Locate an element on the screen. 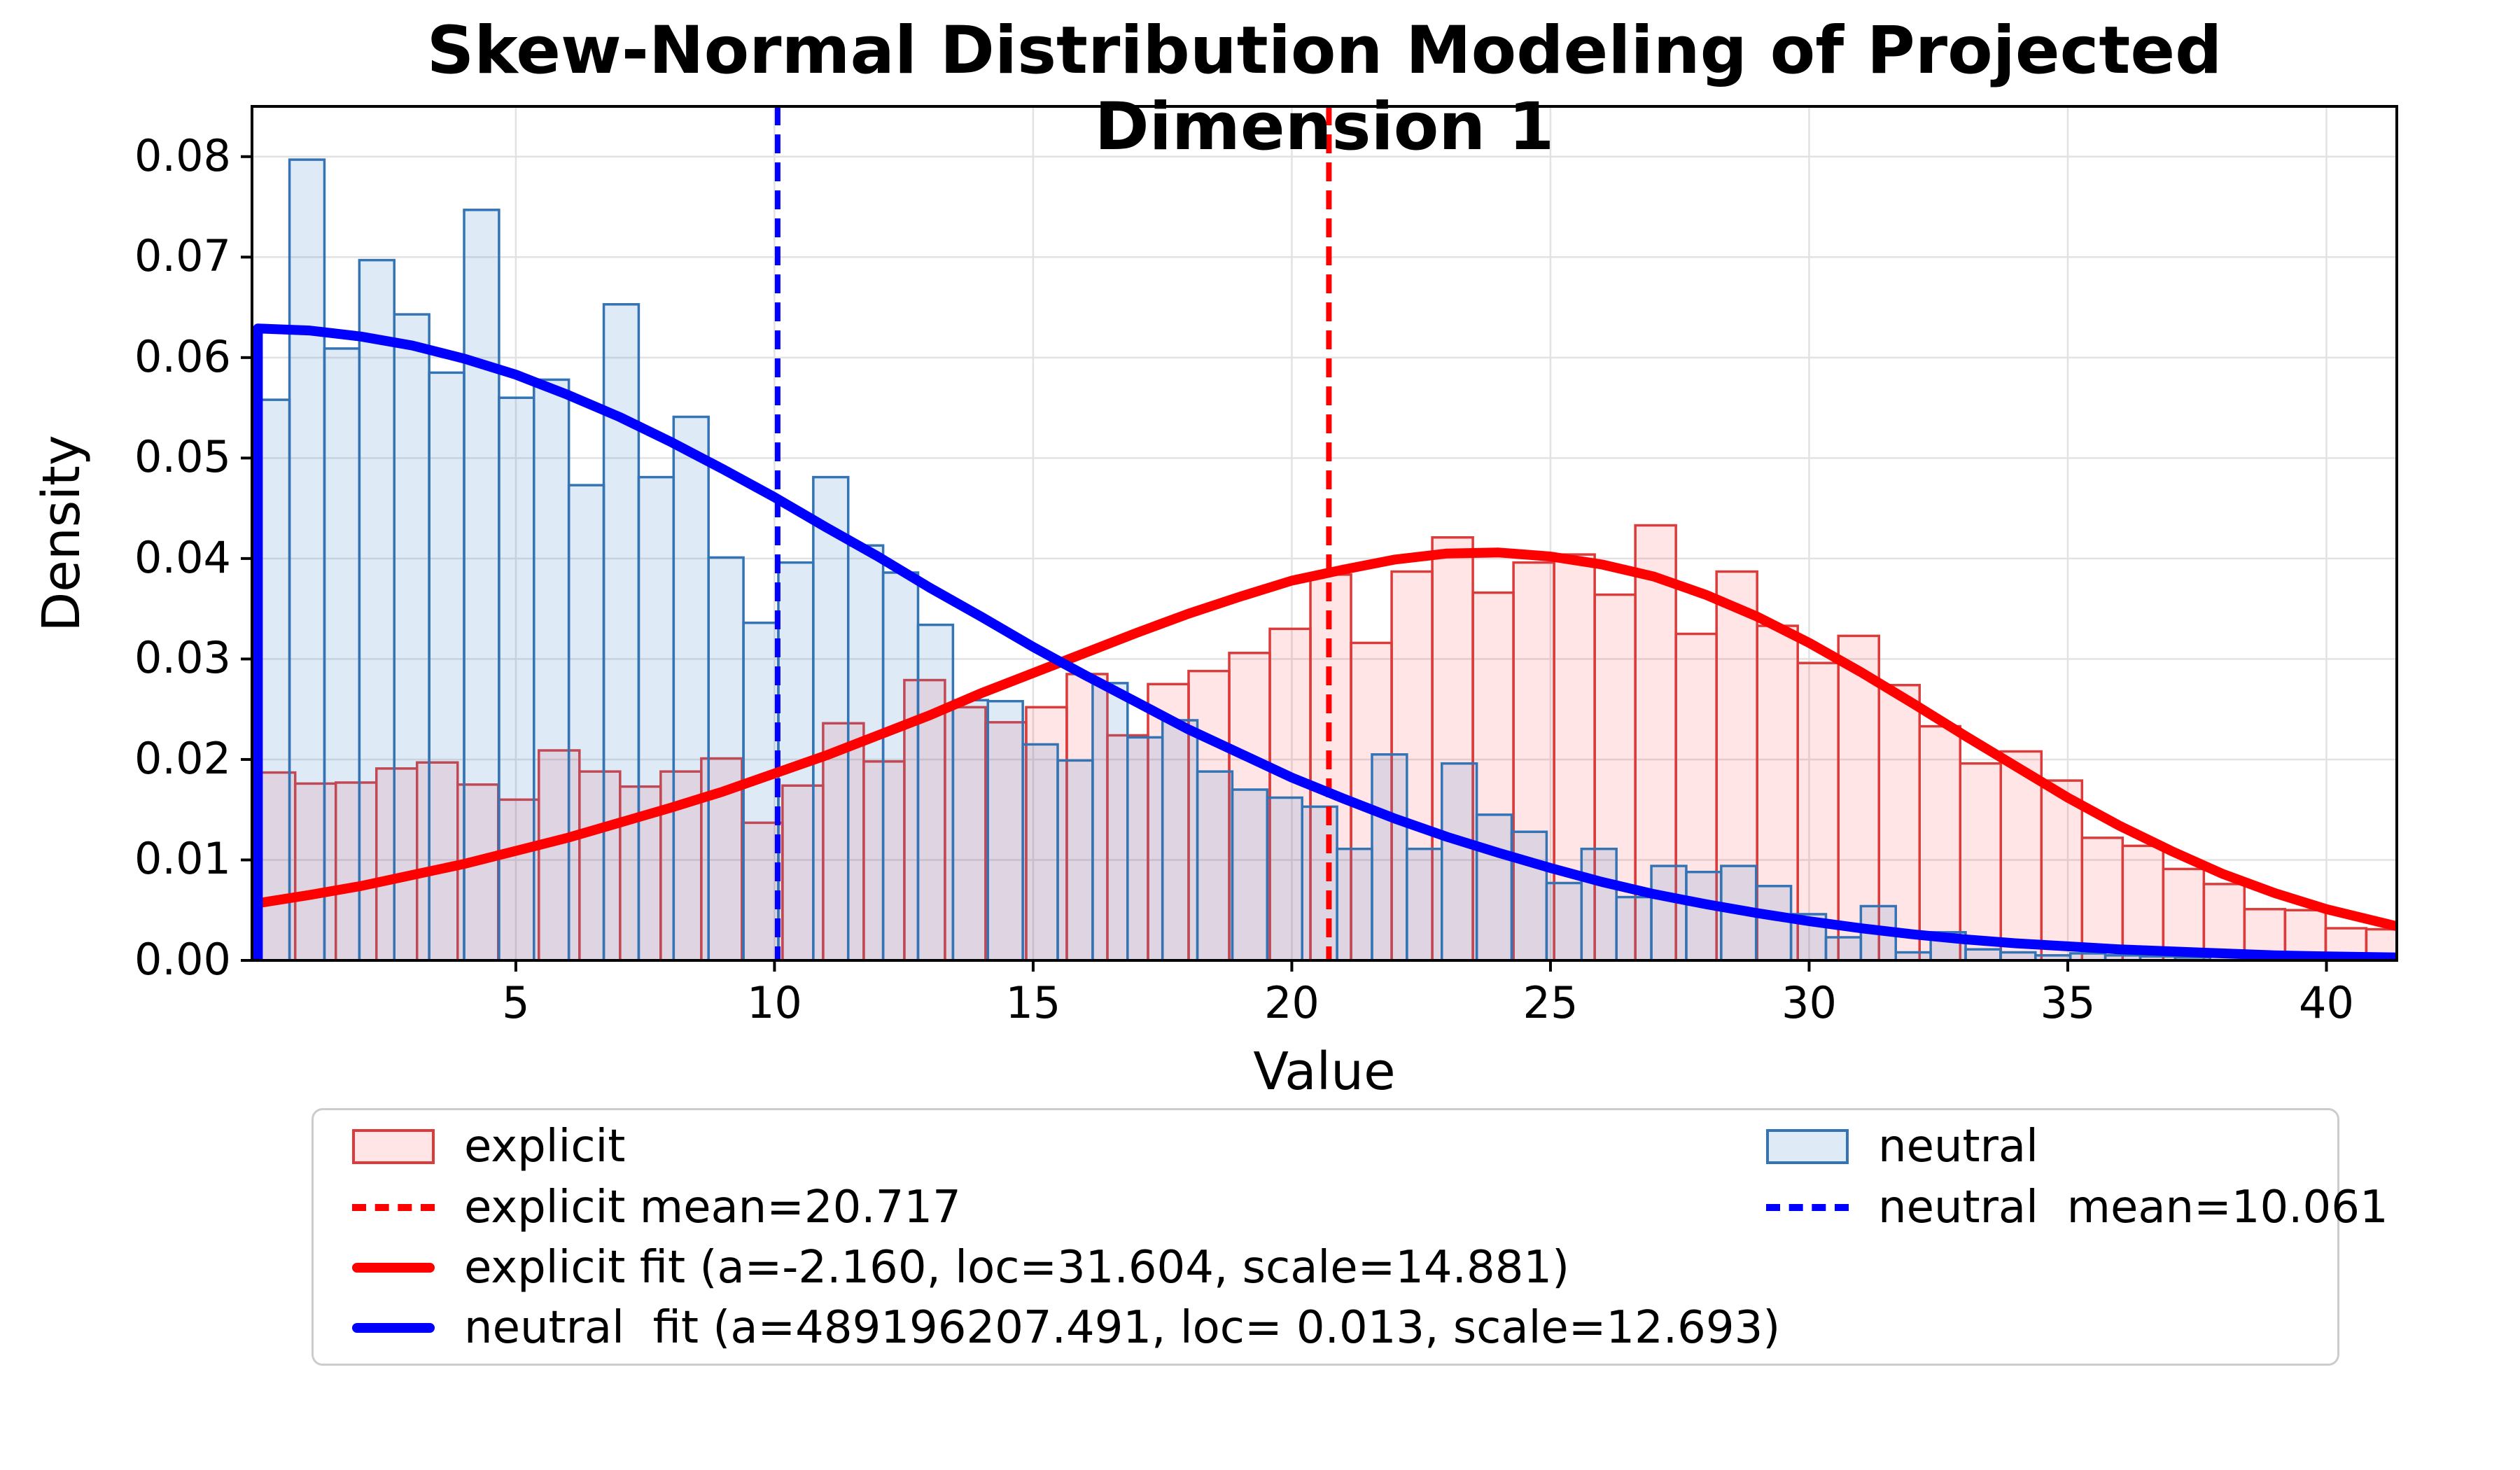  x-tick-label: 10 is located at coordinates (774, 1002).